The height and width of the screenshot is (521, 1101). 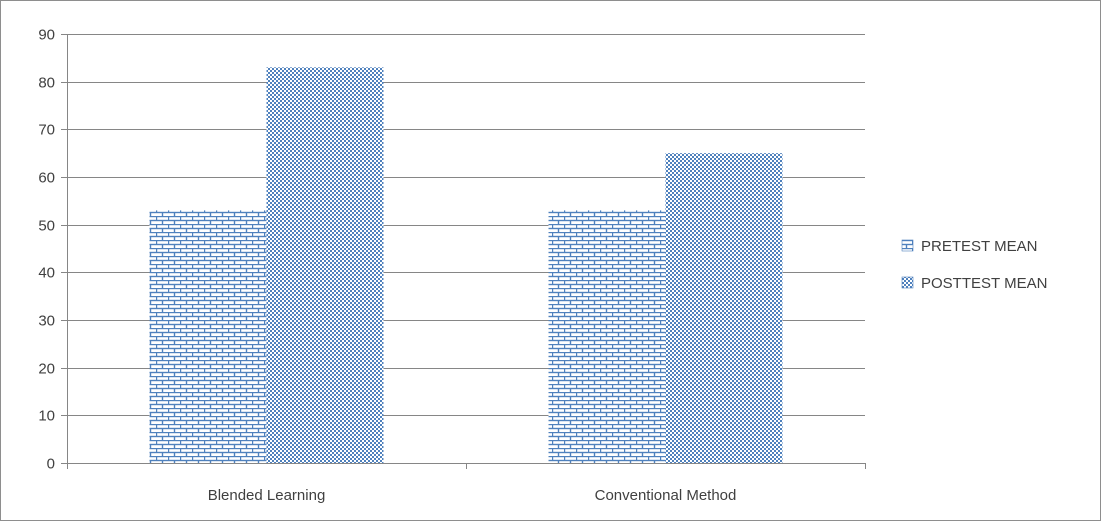 What do you see at coordinates (46, 83) in the screenshot?
I see `y-tick-label: 80` at bounding box center [46, 83].